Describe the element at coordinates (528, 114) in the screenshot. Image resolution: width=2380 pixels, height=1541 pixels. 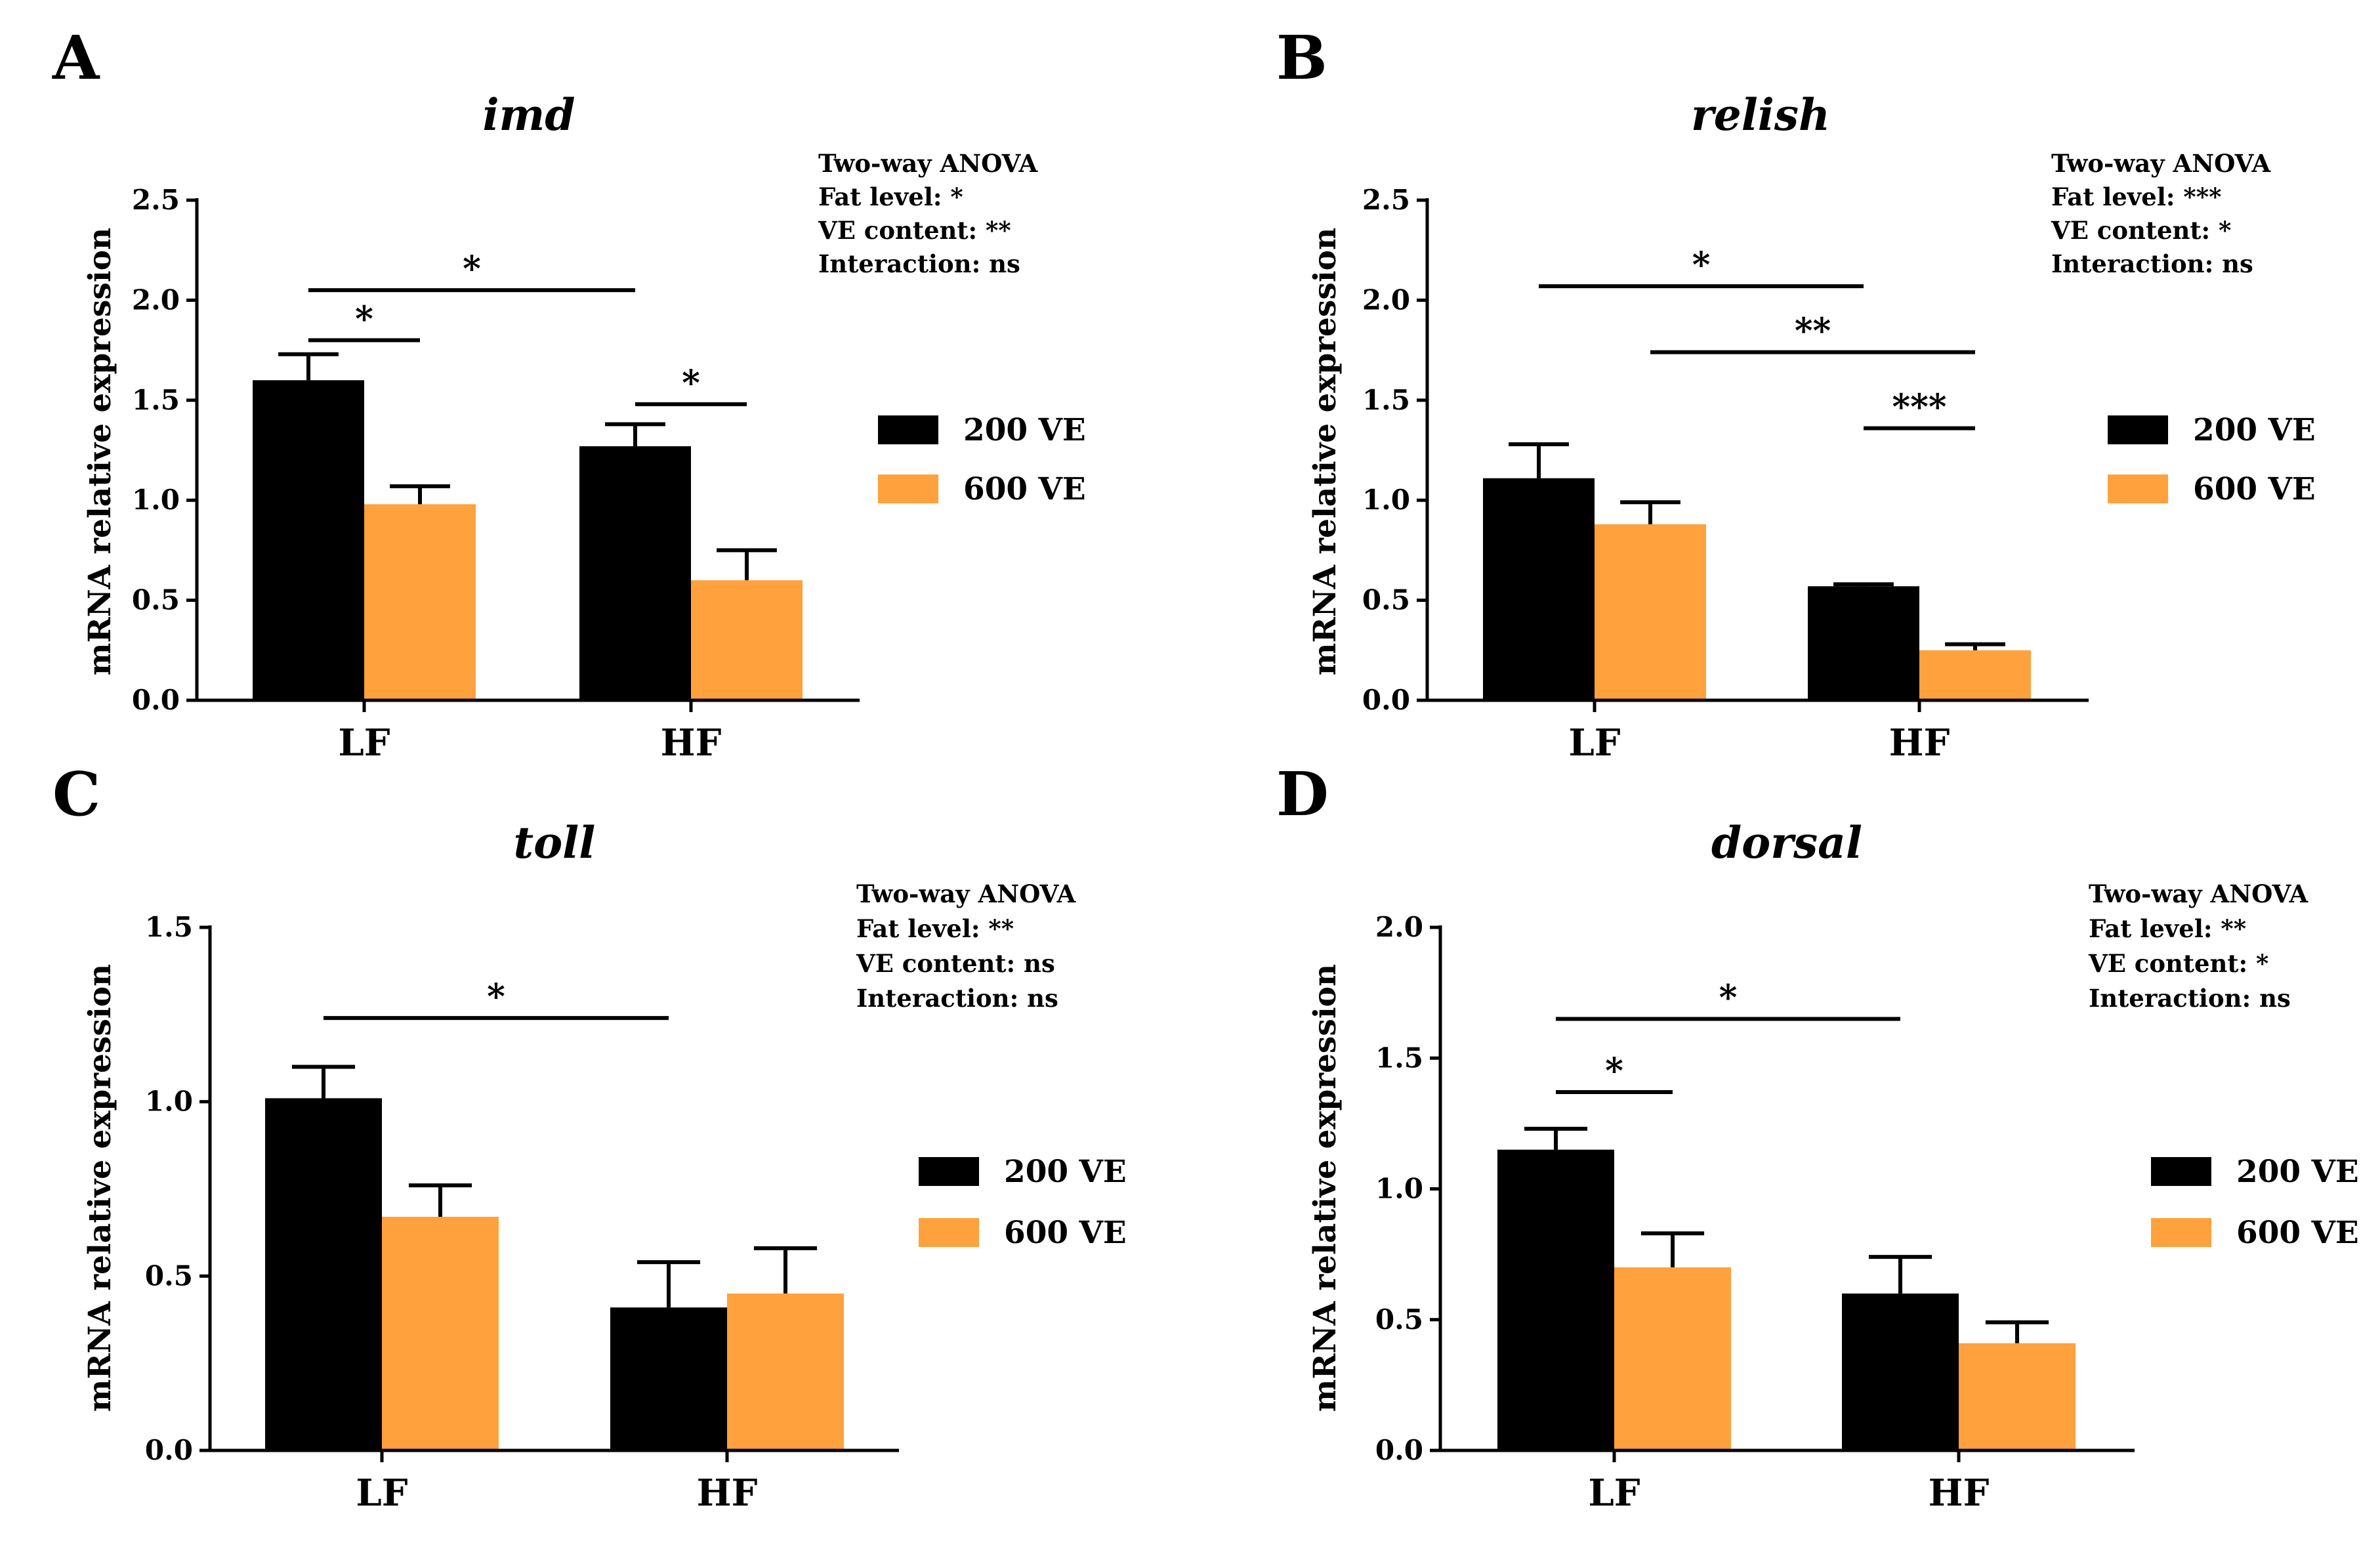
I see `chart-title: imd` at that location.